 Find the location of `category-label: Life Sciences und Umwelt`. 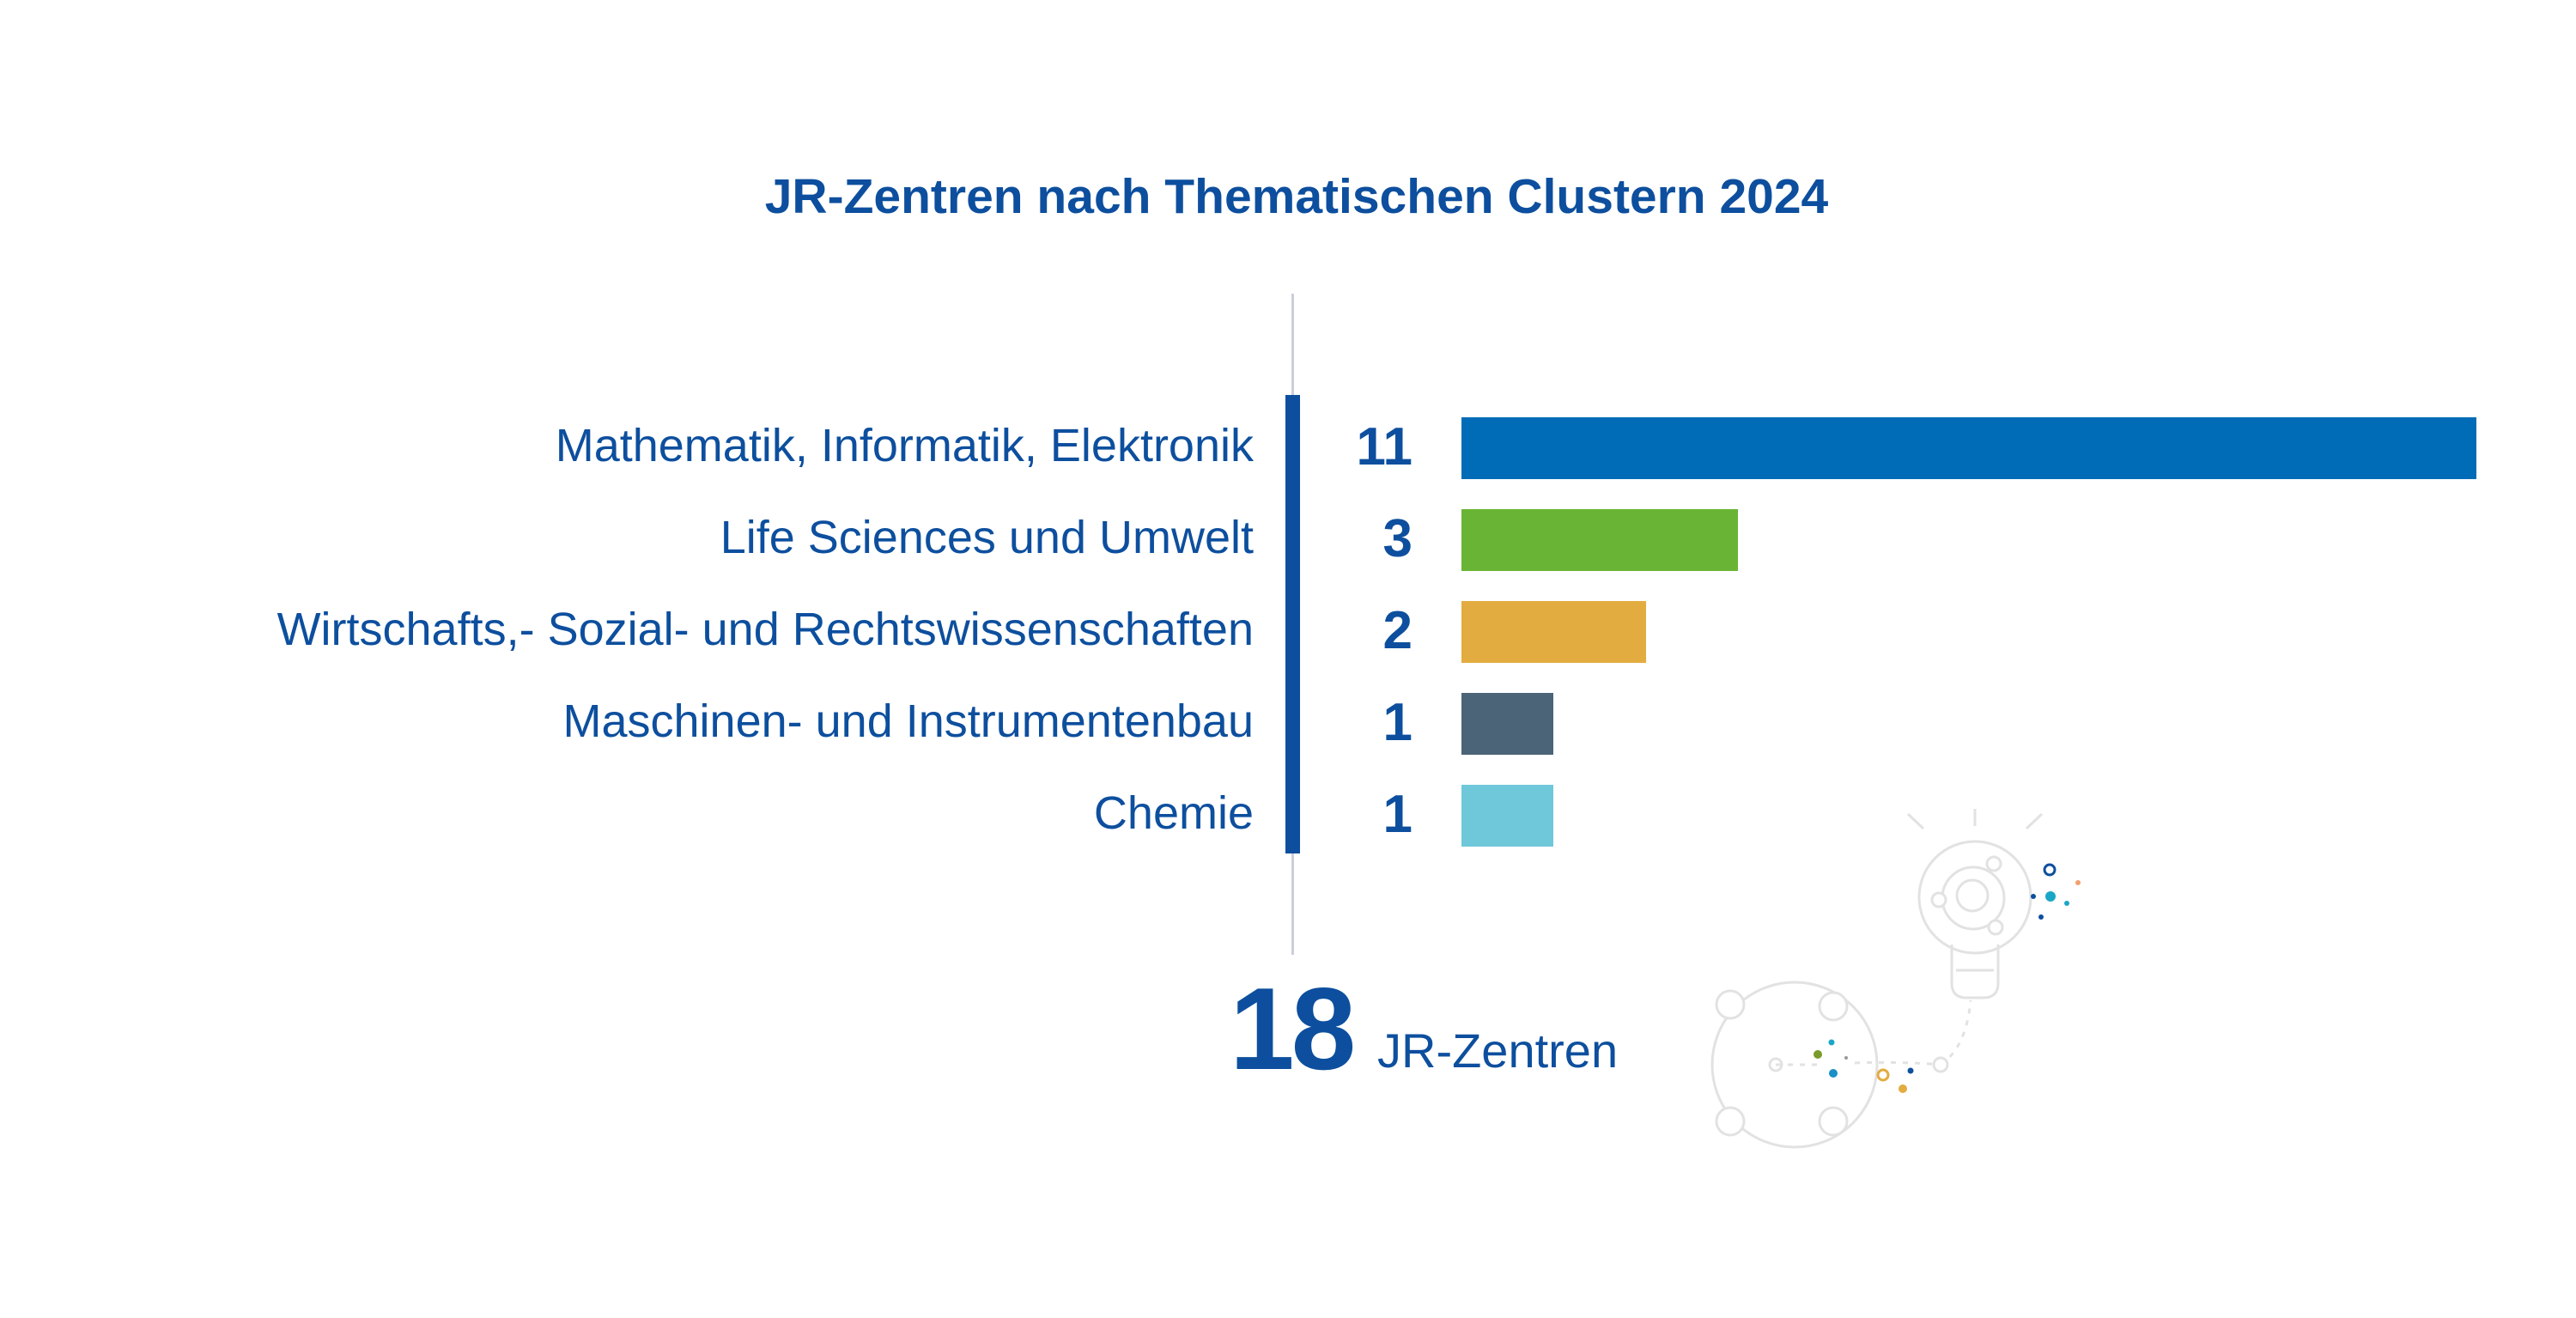

category-label: Life Sciences und Umwelt is located at coordinates (987, 537).